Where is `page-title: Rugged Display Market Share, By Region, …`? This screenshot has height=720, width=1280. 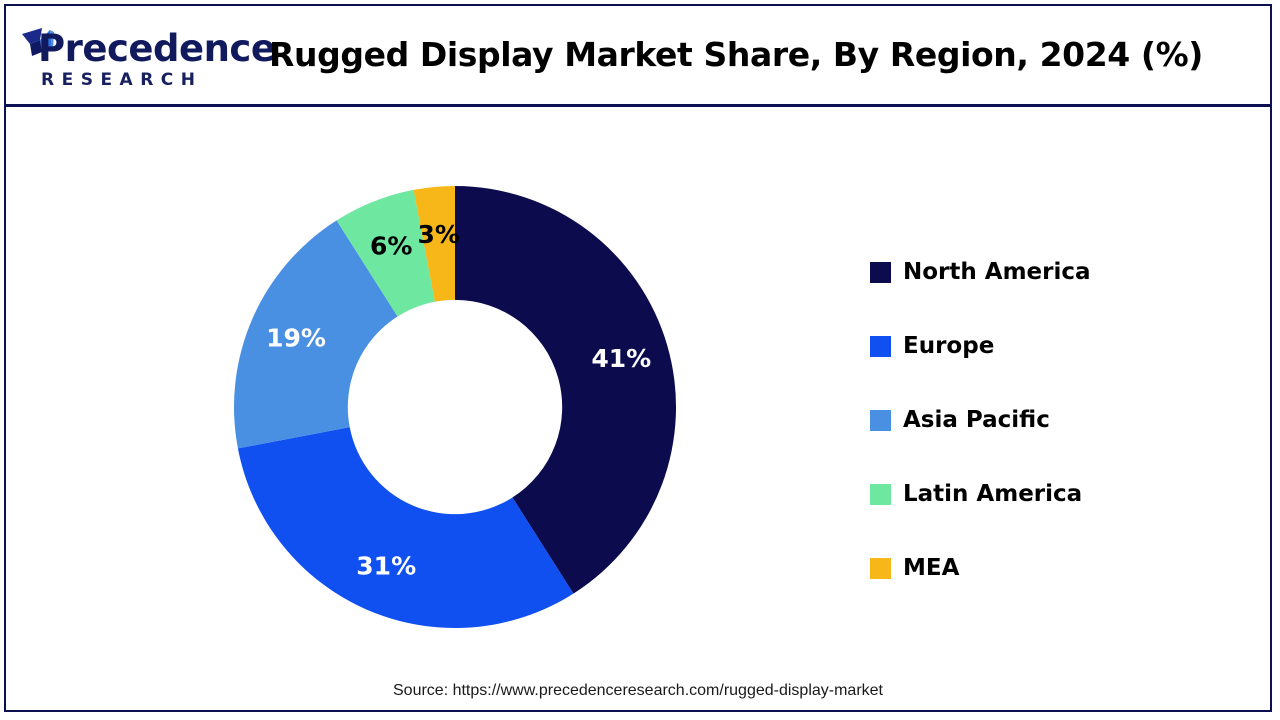 page-title: Rugged Display Market Share, By Region, … is located at coordinates (736, 54).